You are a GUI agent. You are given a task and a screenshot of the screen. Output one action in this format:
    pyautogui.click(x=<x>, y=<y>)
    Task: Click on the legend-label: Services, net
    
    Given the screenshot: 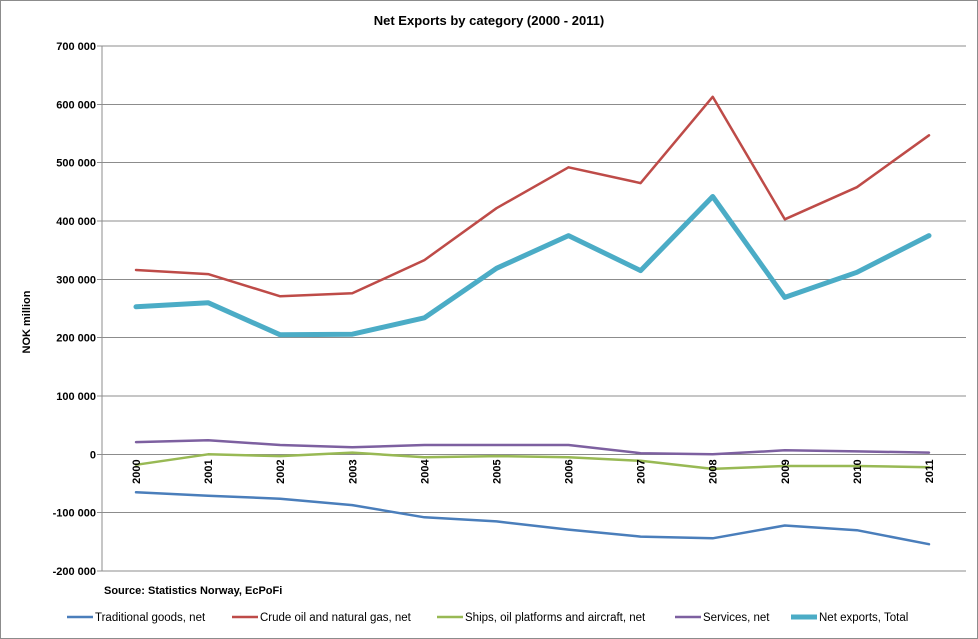 What is the action you would take?
    pyautogui.click(x=736, y=618)
    